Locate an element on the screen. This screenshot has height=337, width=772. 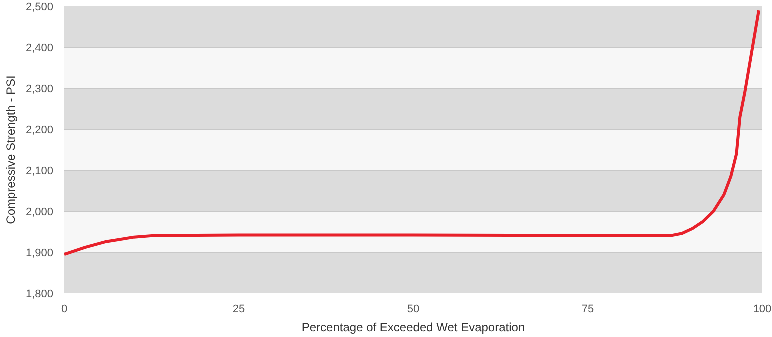
y-tick-label: 2,000 is located at coordinates (40, 212).